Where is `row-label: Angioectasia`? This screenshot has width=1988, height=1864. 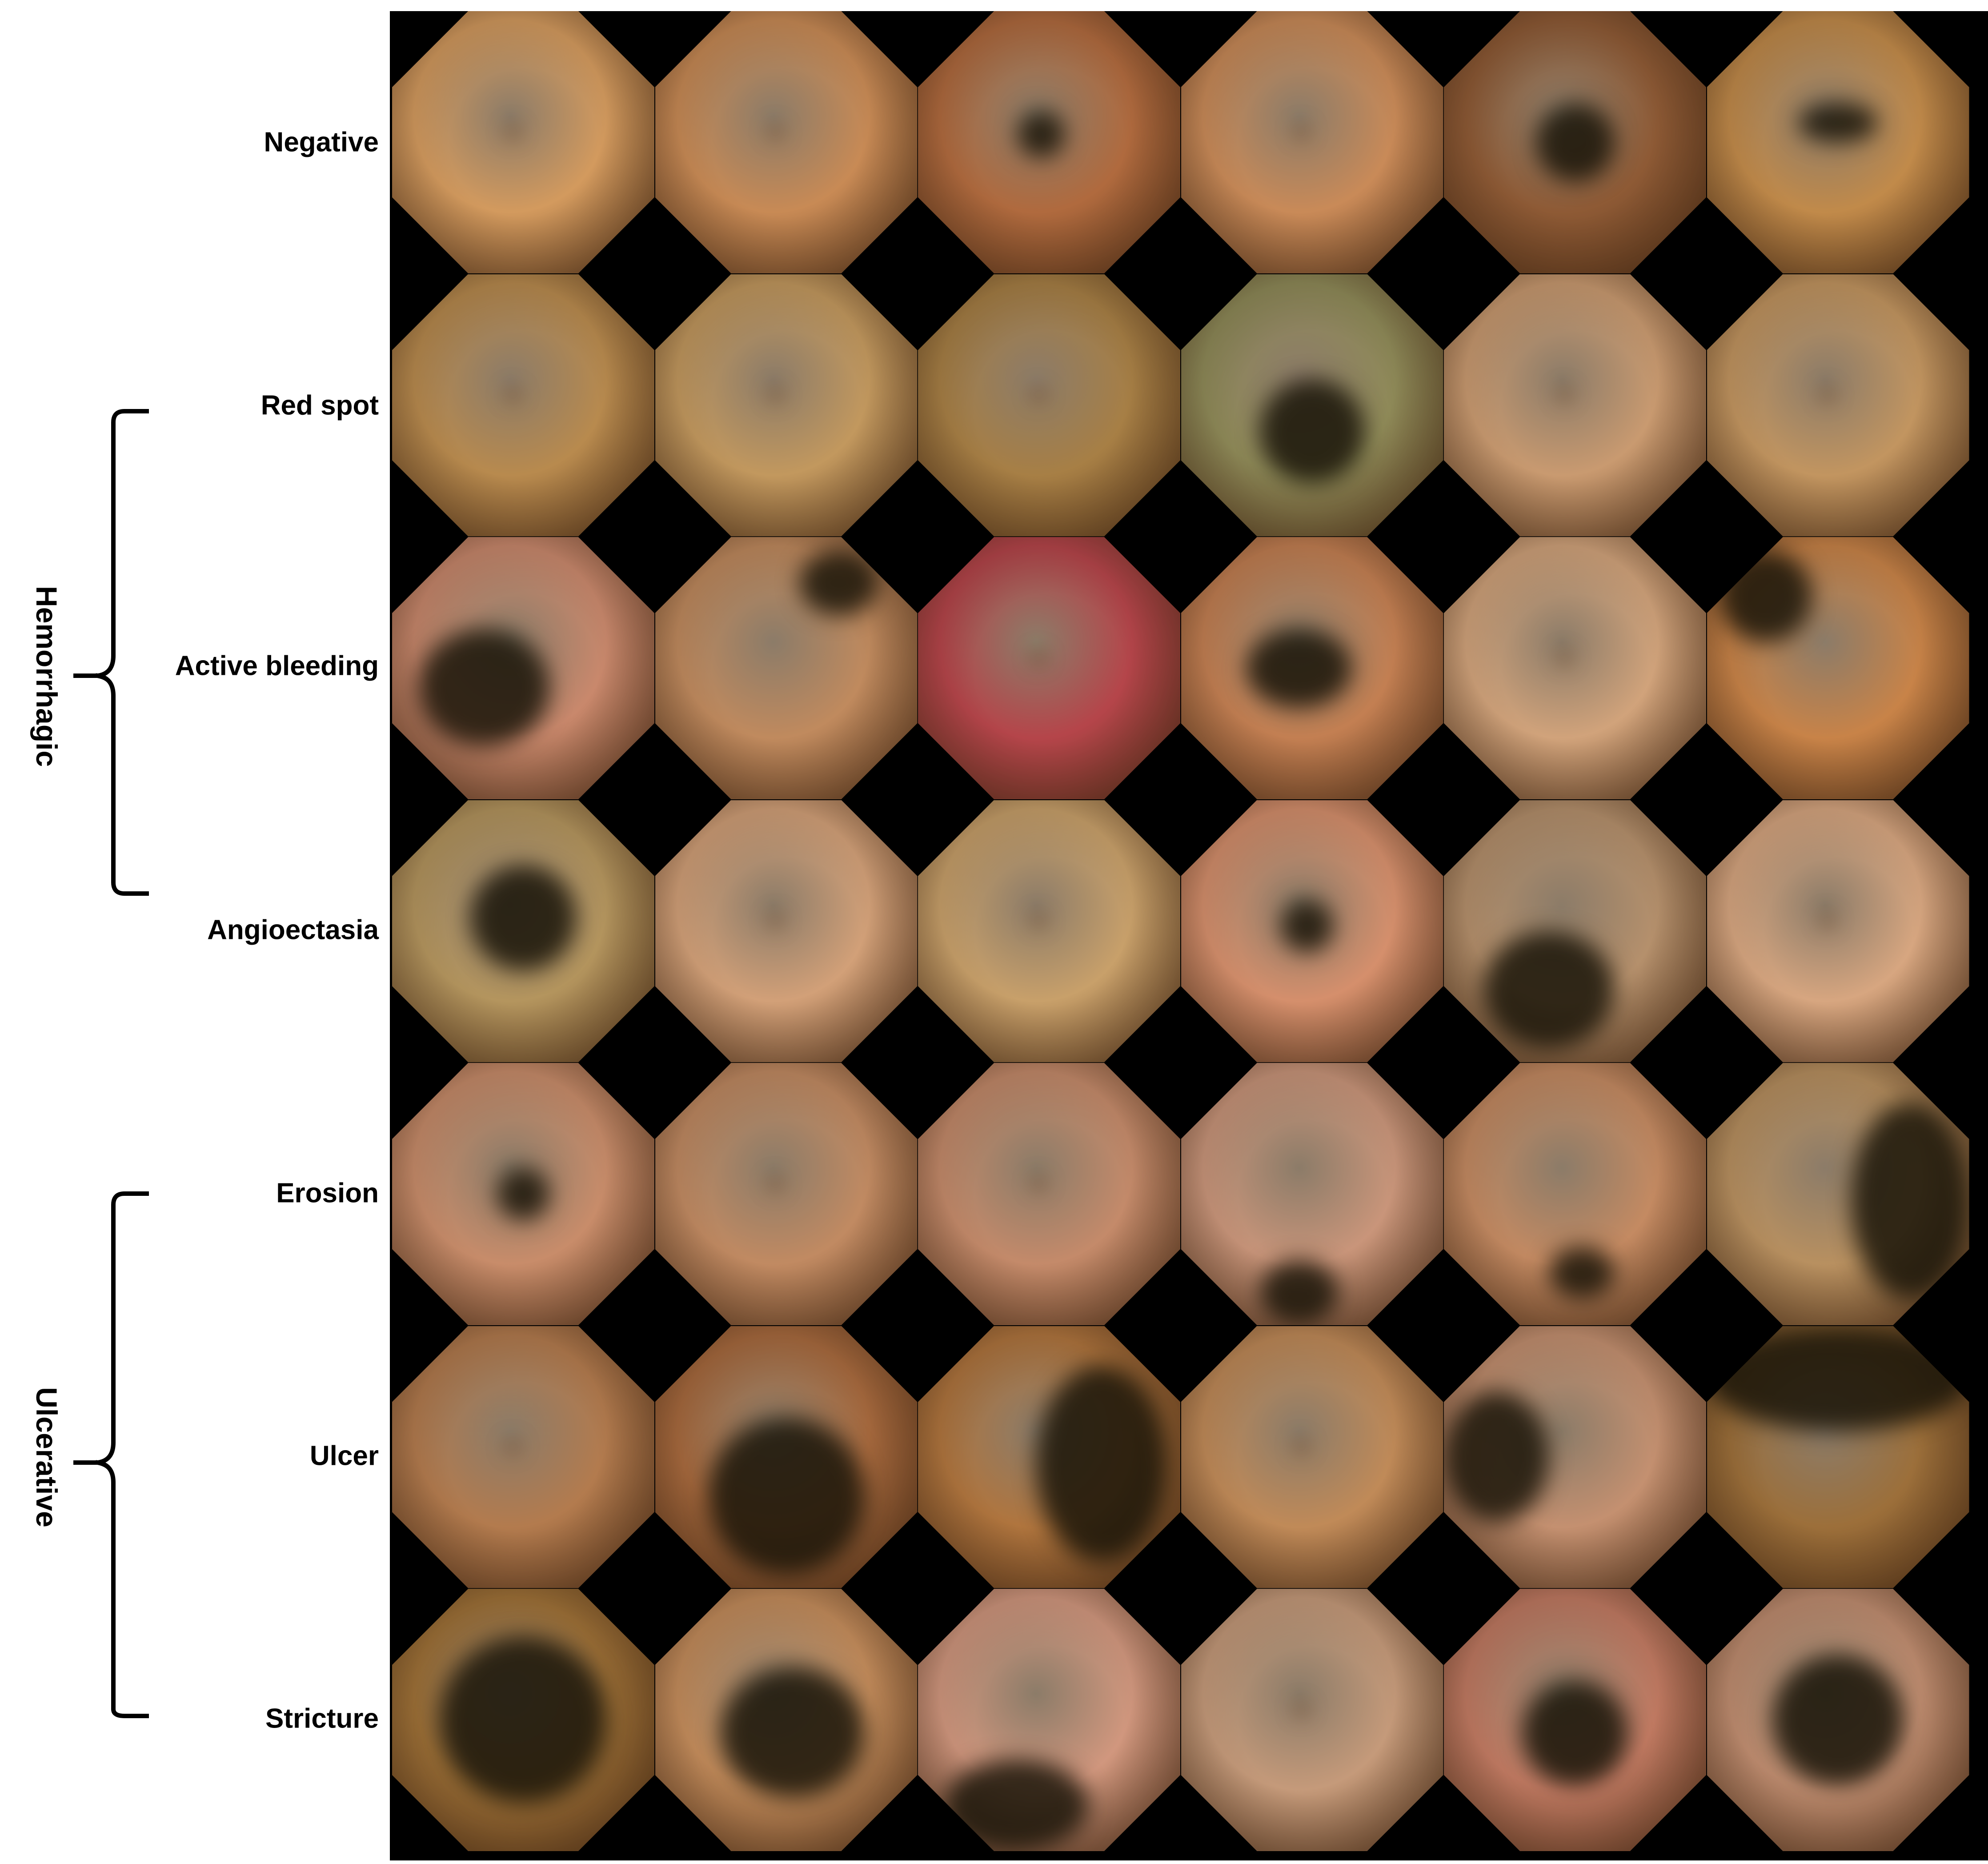 row-label: Angioectasia is located at coordinates (293, 930).